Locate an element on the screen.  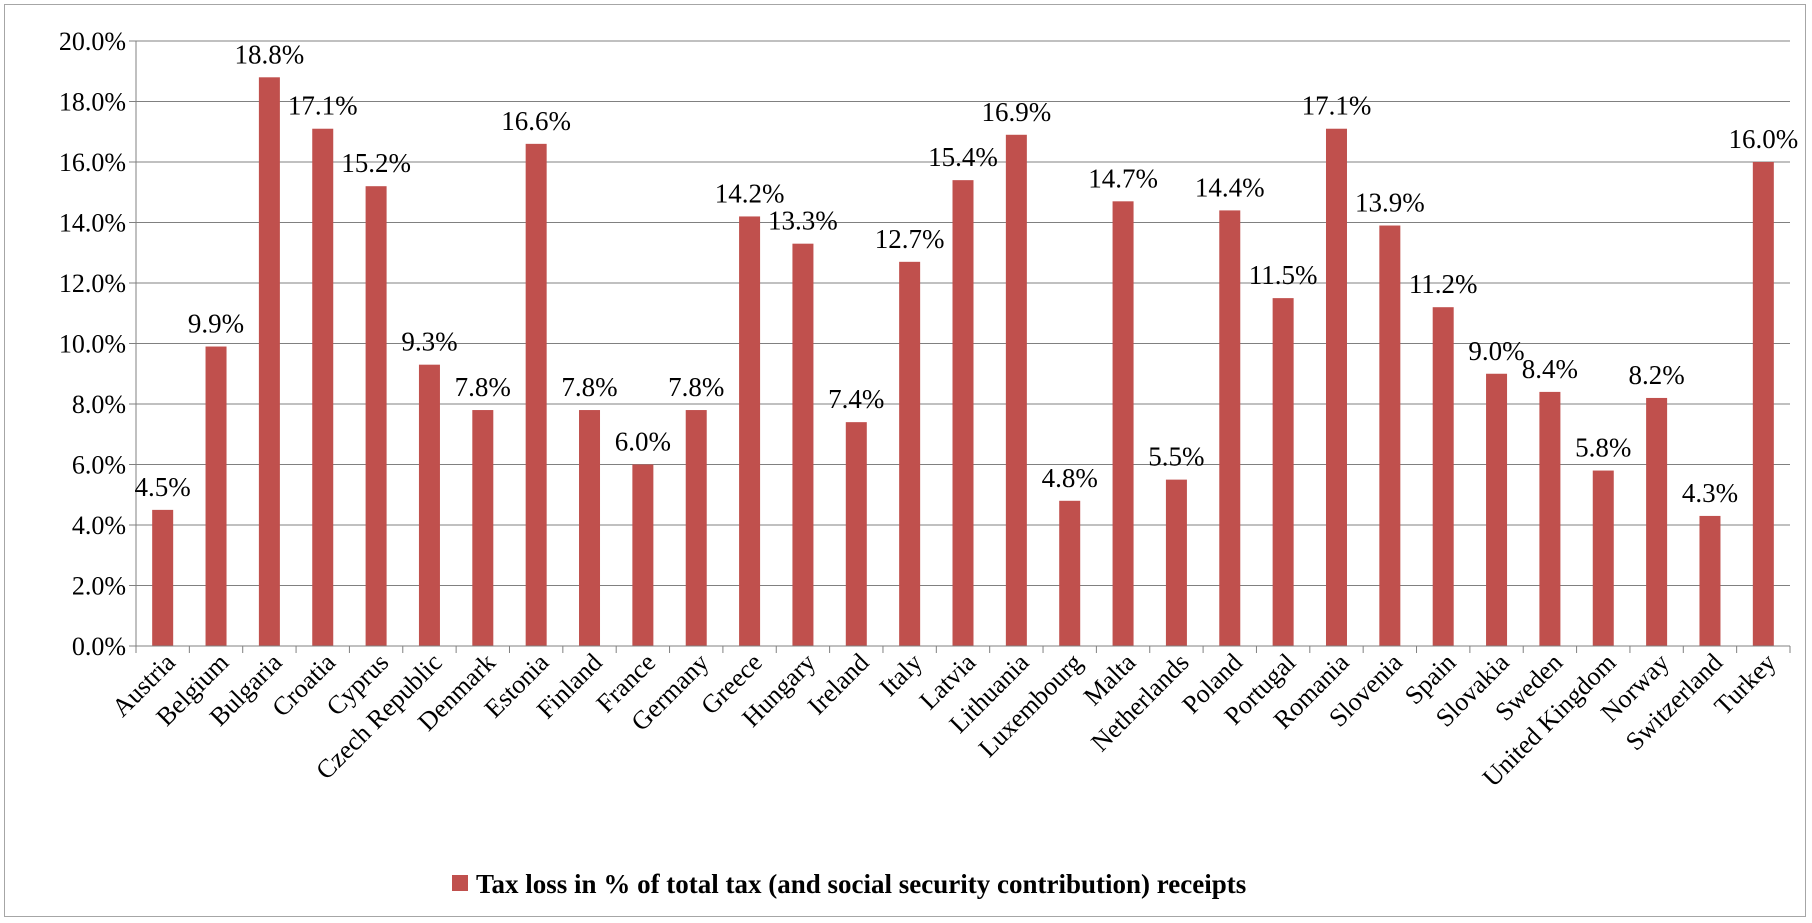
data-label: 16.6% is located at coordinates (536, 121).